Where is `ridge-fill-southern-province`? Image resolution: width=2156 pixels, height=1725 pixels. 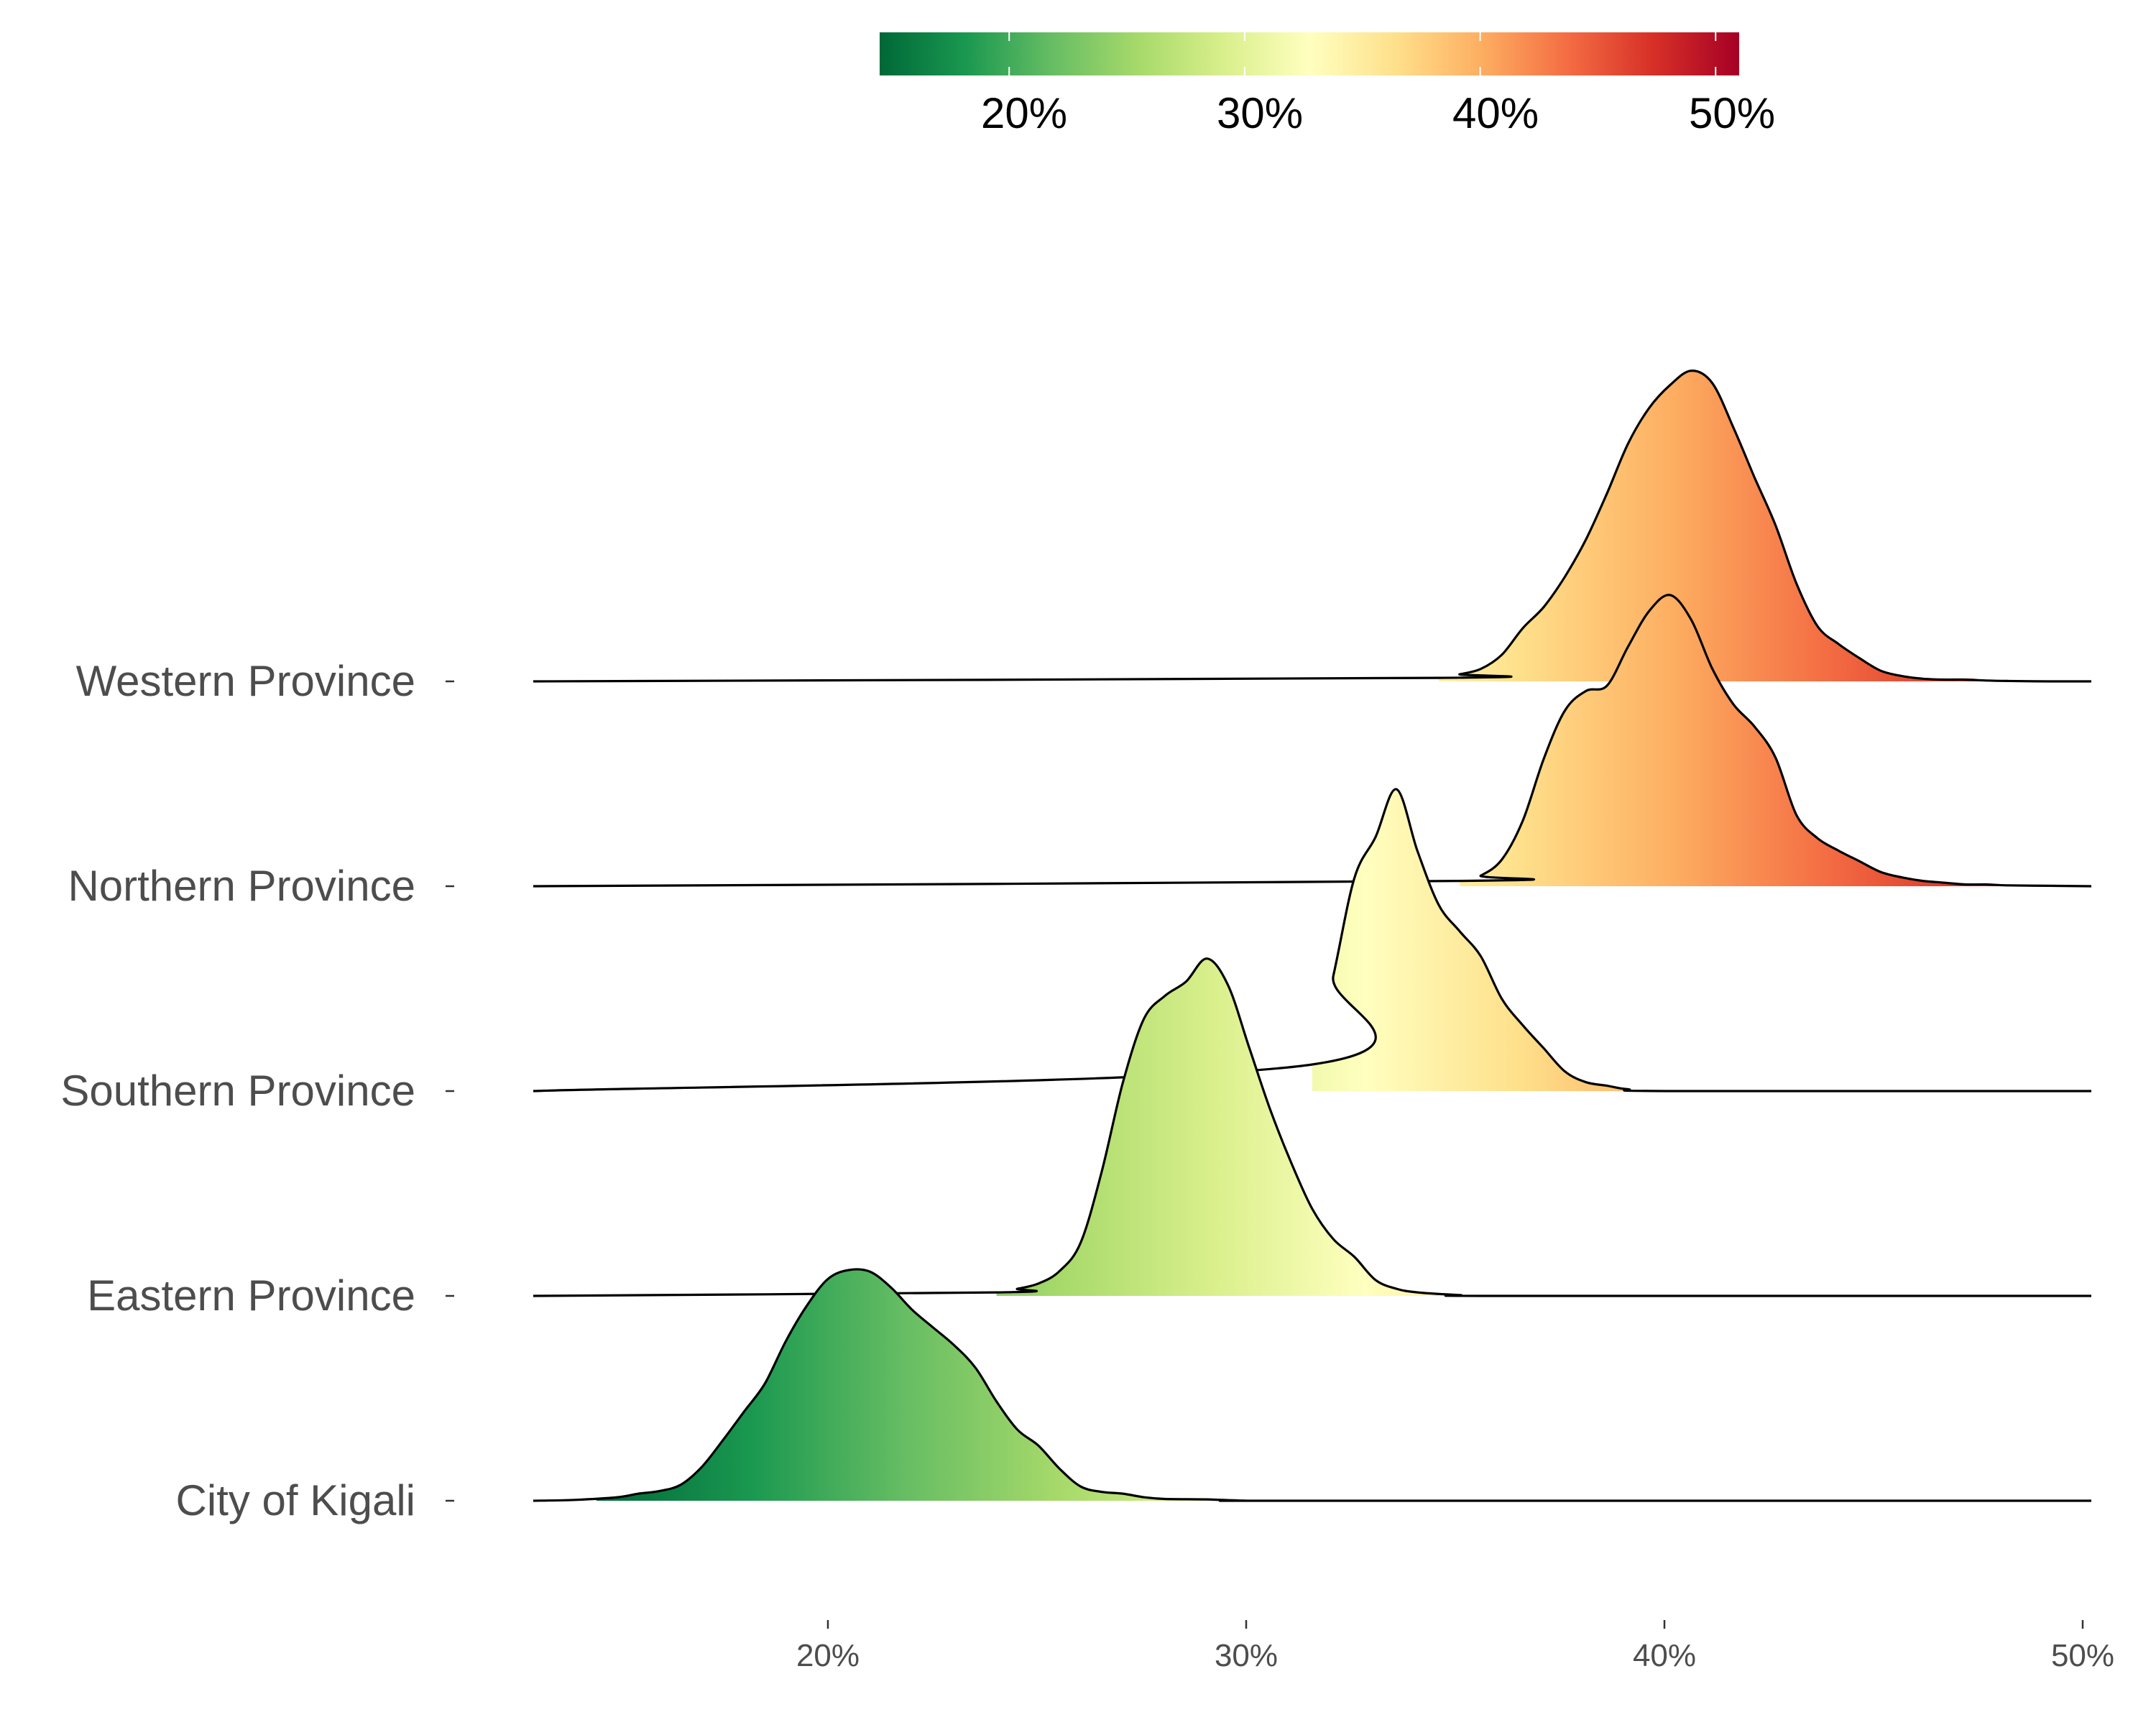 ridge-fill-southern-province is located at coordinates (1480, 940).